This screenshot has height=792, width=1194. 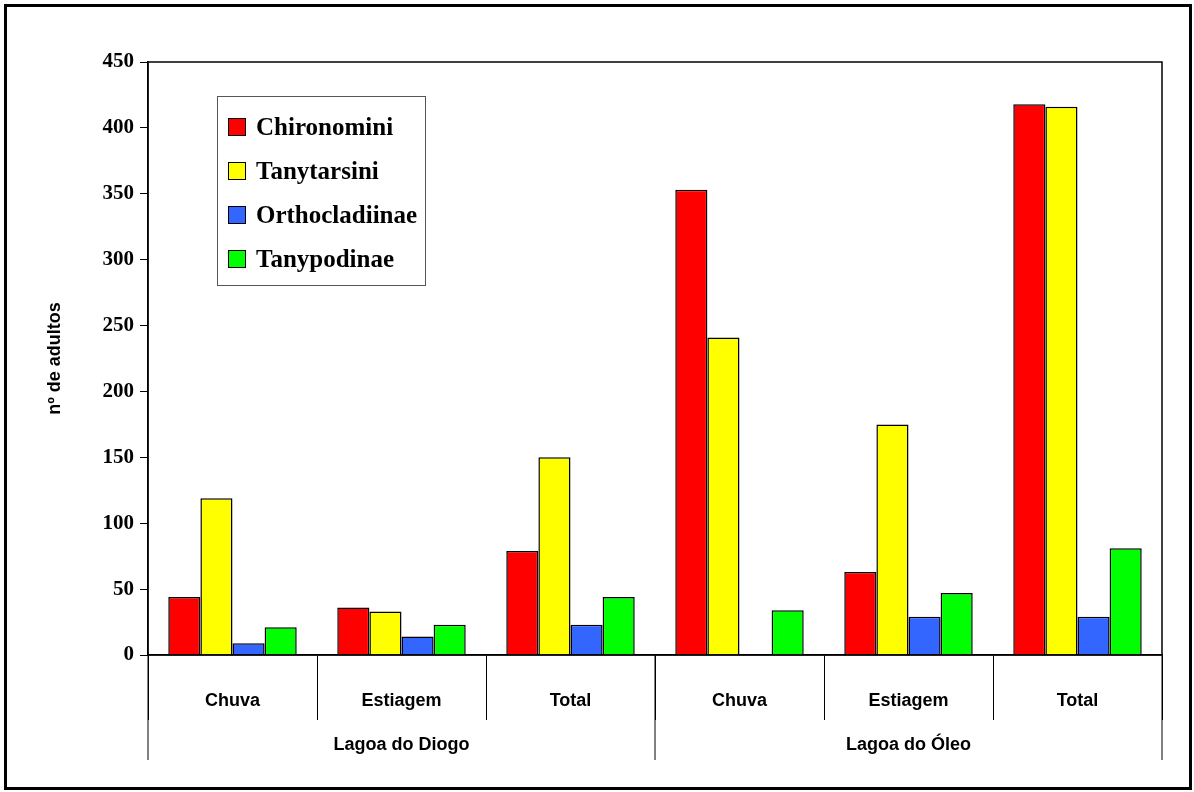 I want to click on legend-label: Chironomini, so click(x=325, y=127).